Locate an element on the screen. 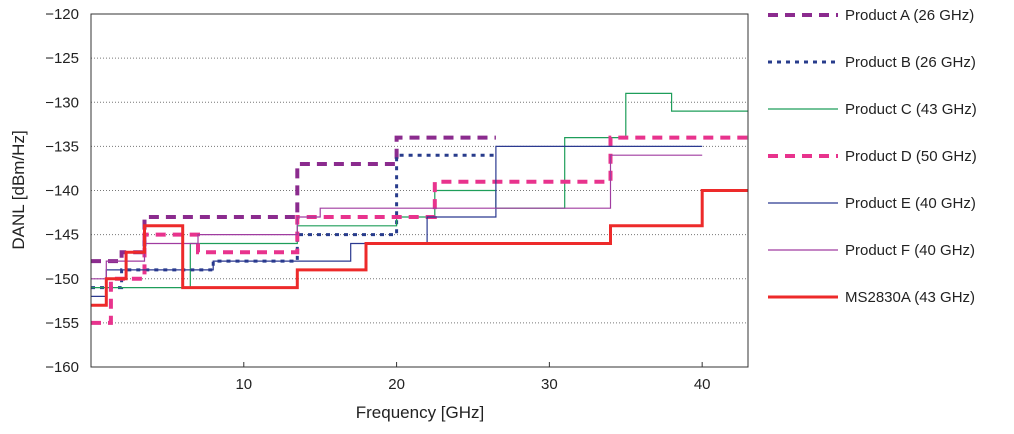 The width and height of the screenshot is (1014, 434). y-tick-label: −135 is located at coordinates (62, 146).